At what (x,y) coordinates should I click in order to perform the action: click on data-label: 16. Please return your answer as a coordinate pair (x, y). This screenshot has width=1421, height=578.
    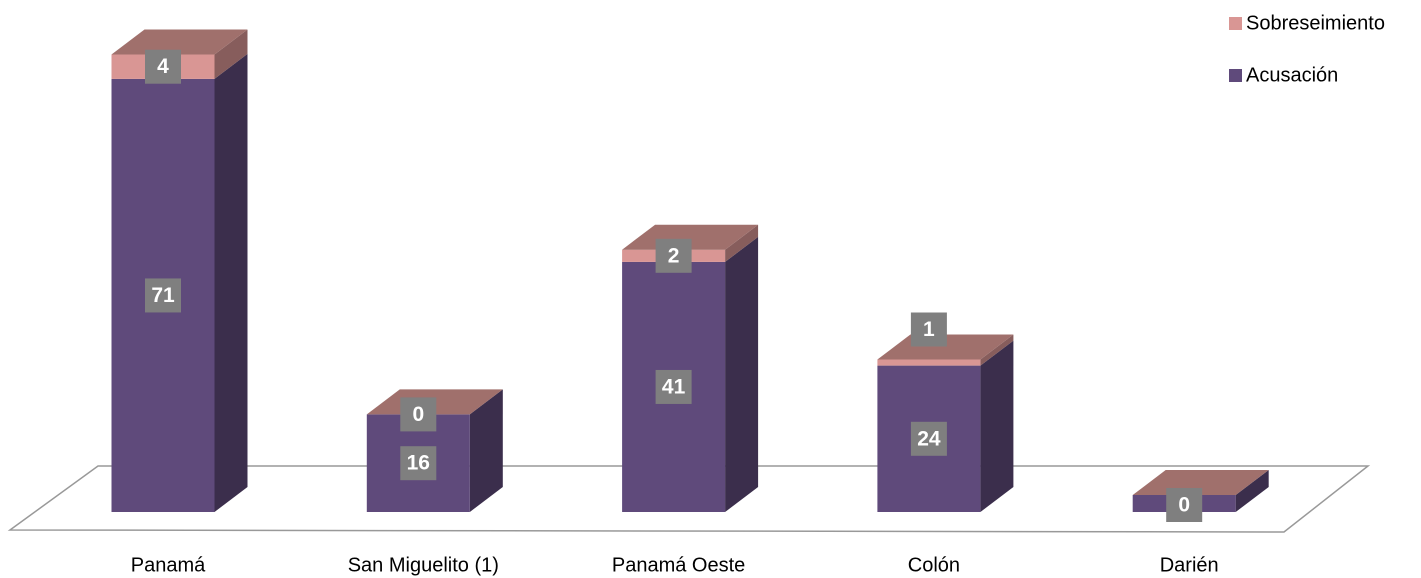
    Looking at the image, I should click on (418, 463).